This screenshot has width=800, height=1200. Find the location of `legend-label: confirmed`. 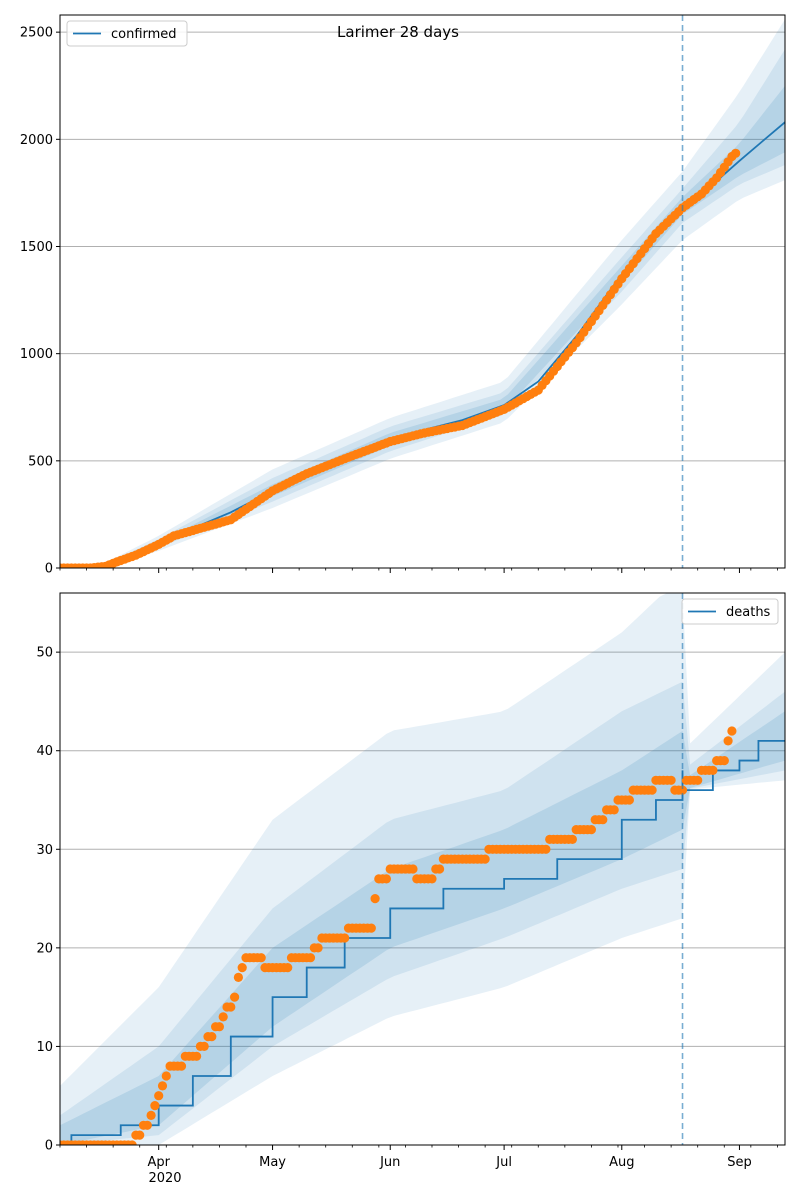

legend-label: confirmed is located at coordinates (144, 34).